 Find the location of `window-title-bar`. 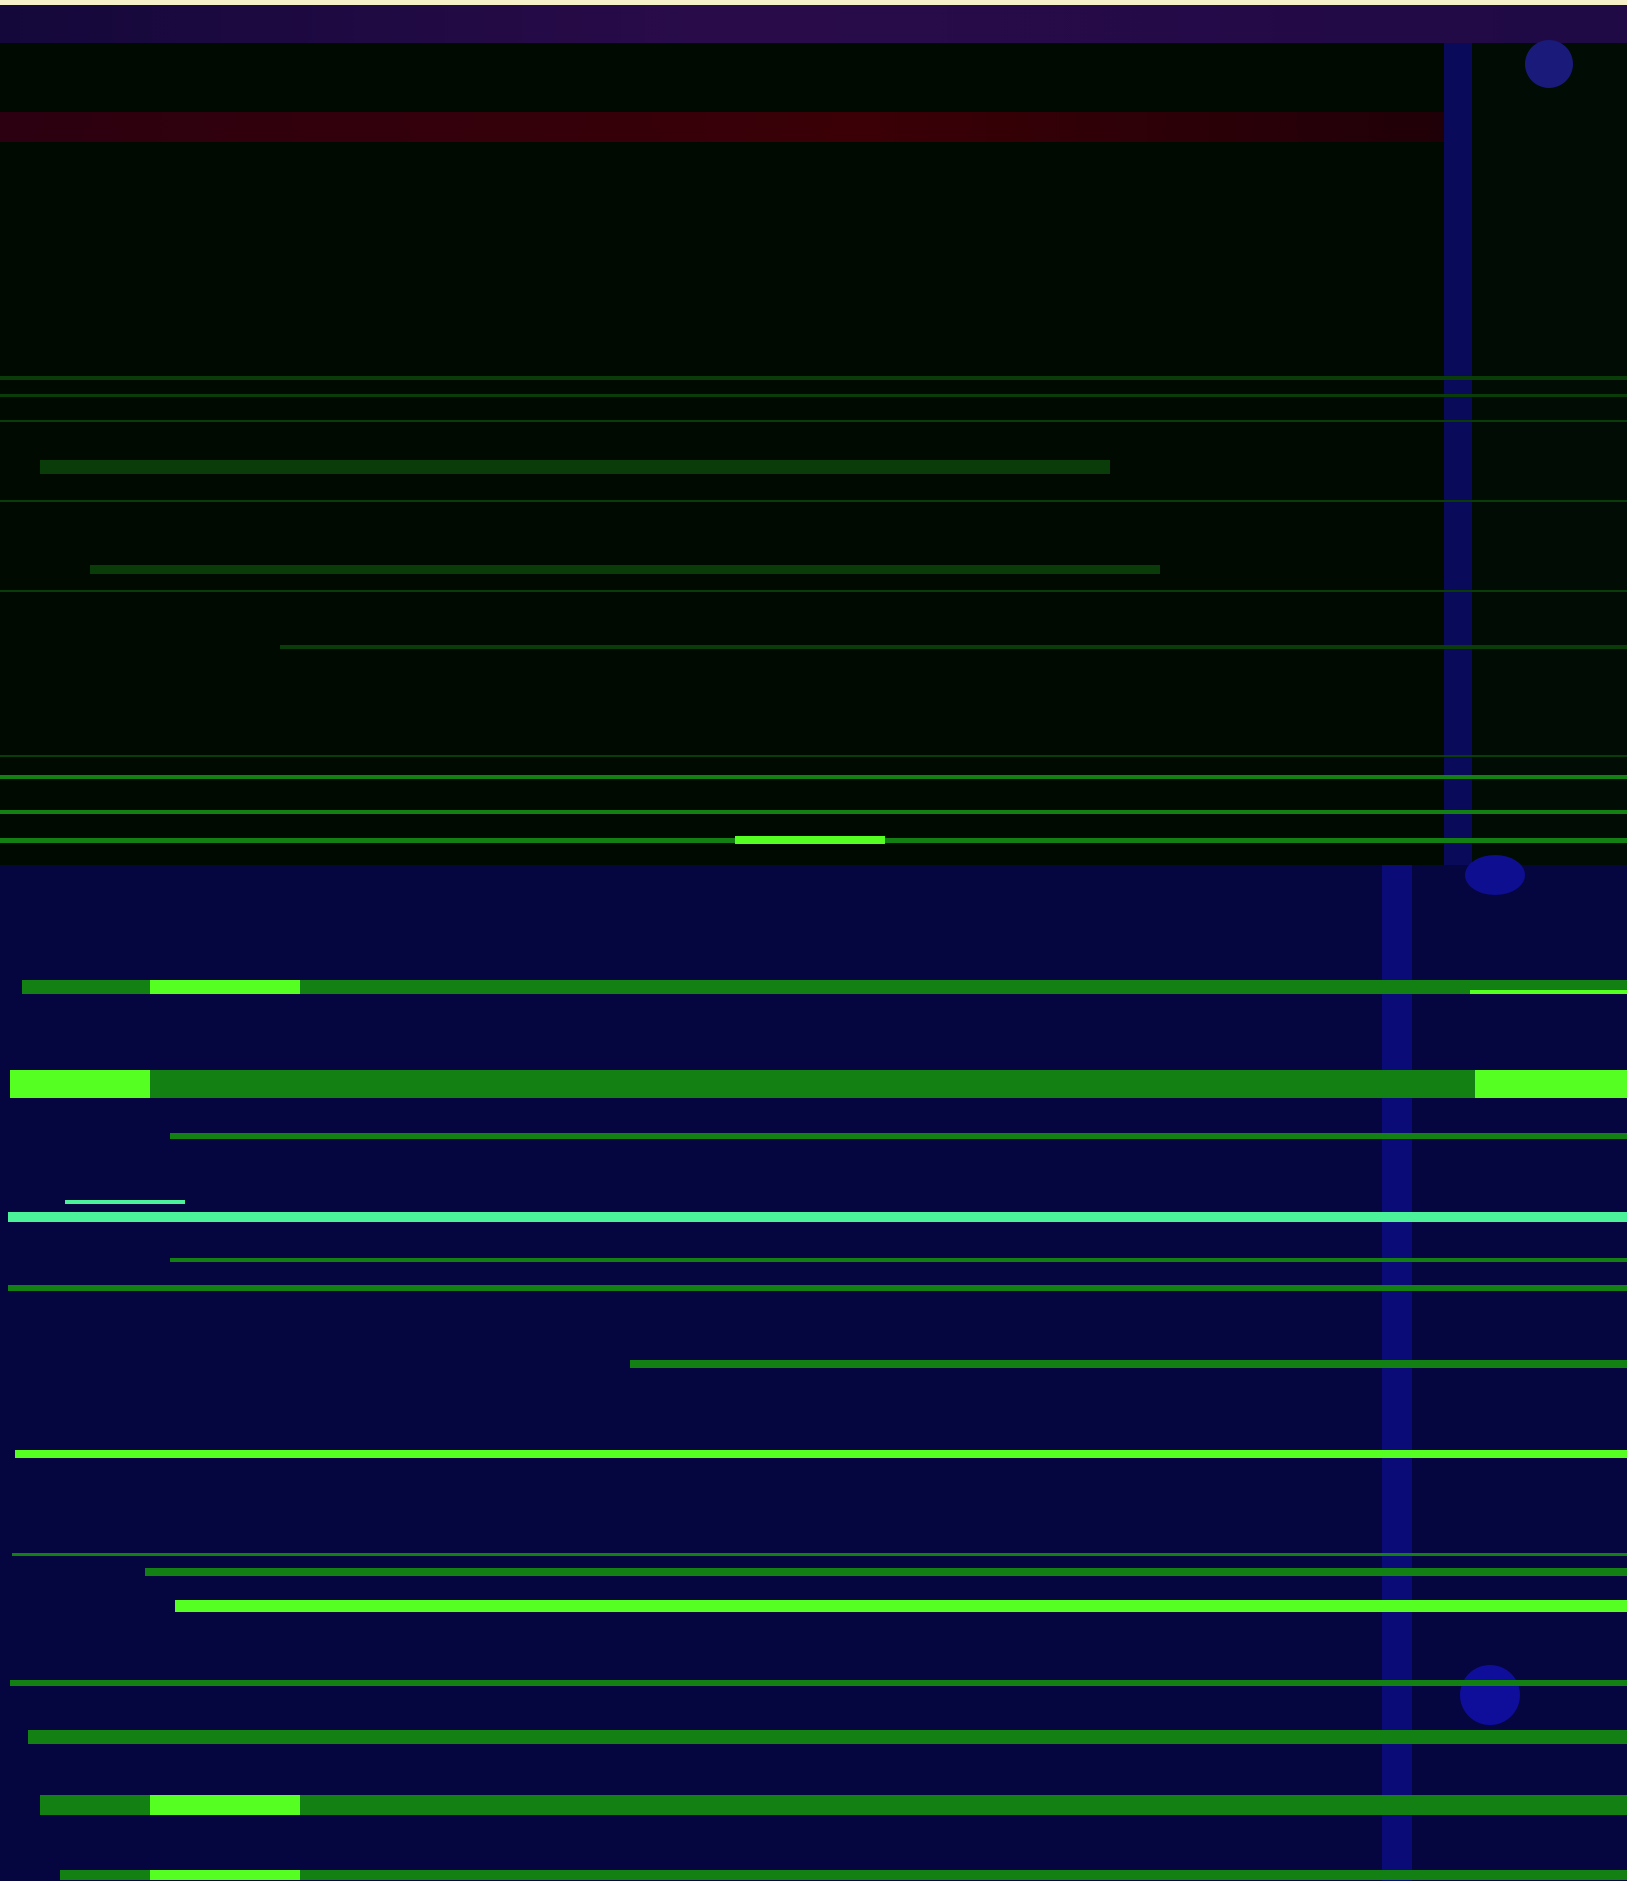

window-title-bar is located at coordinates (813, 24).